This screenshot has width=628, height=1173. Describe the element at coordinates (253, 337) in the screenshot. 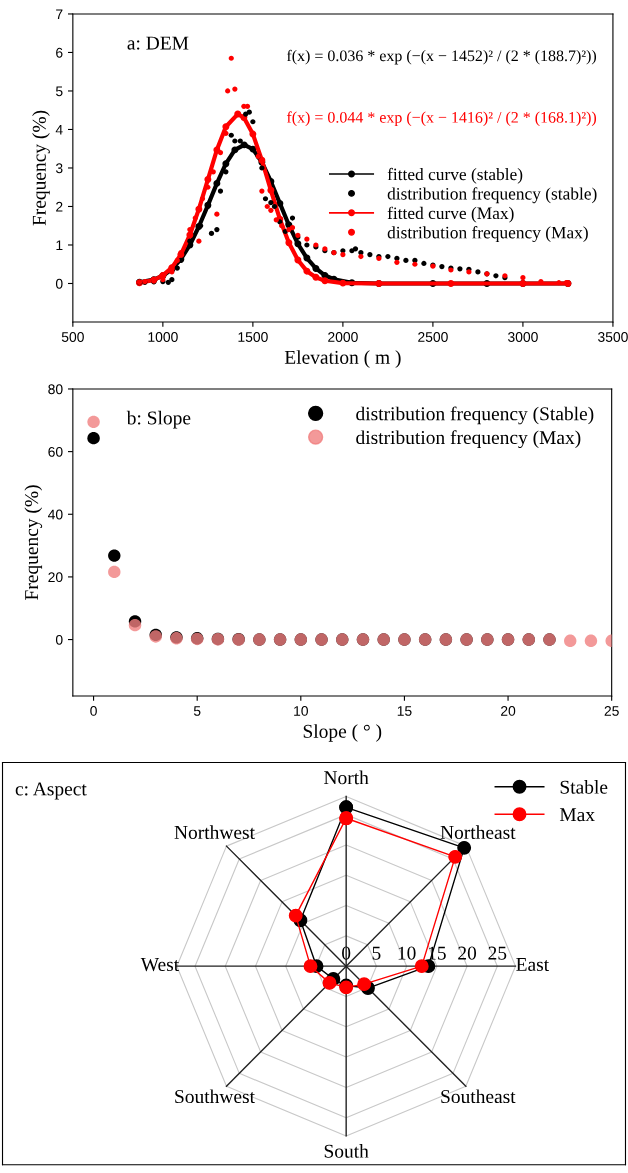

I see `x-tick-label: 1500` at that location.